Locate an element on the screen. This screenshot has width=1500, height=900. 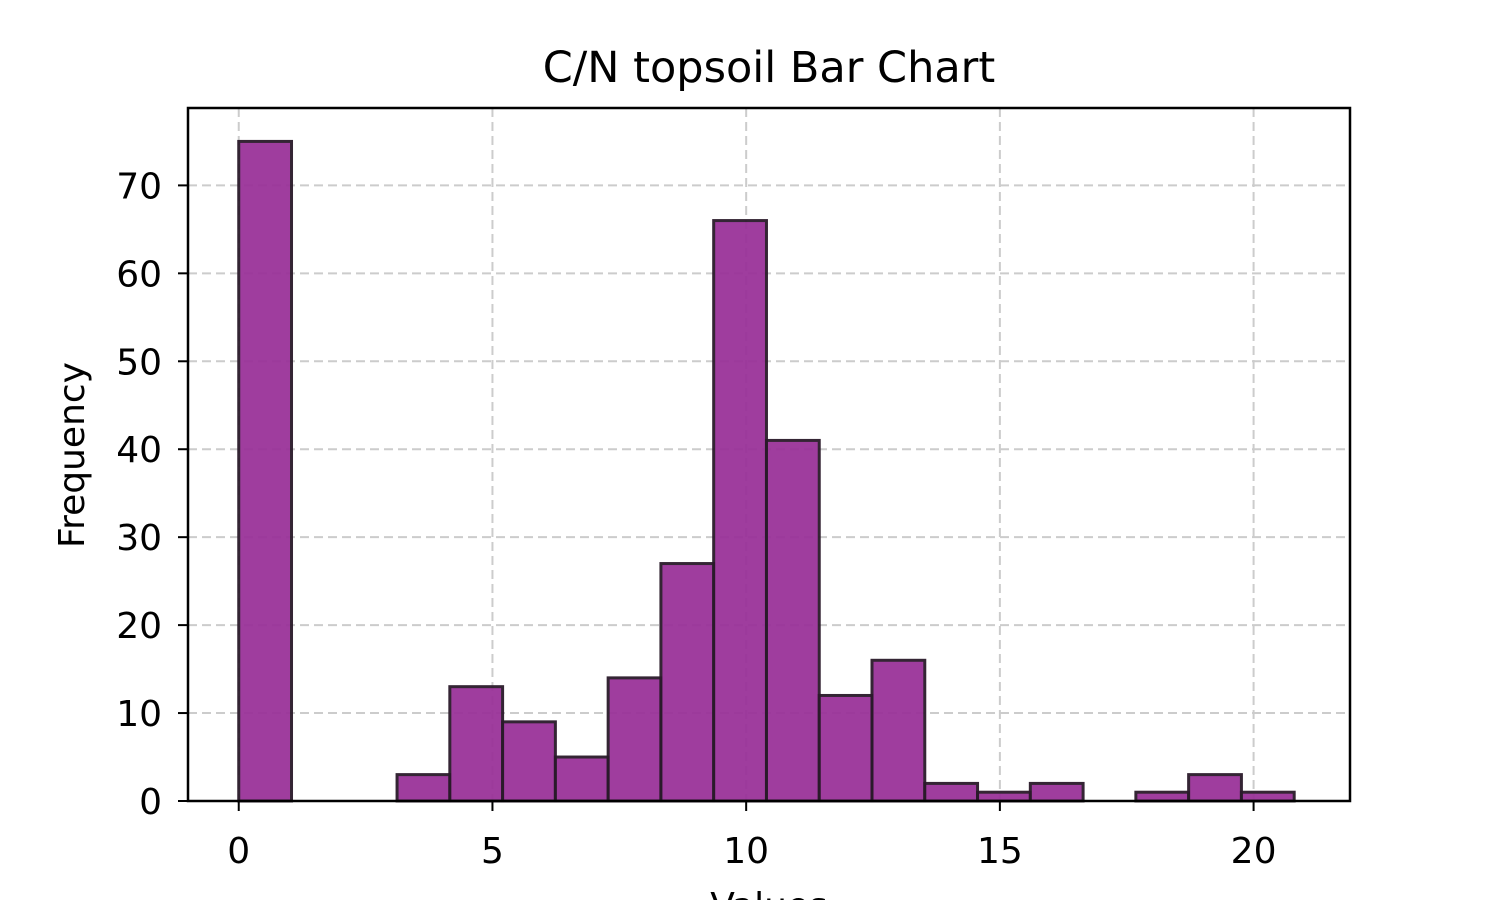
x-tick-label: 15 is located at coordinates (1000, 851).